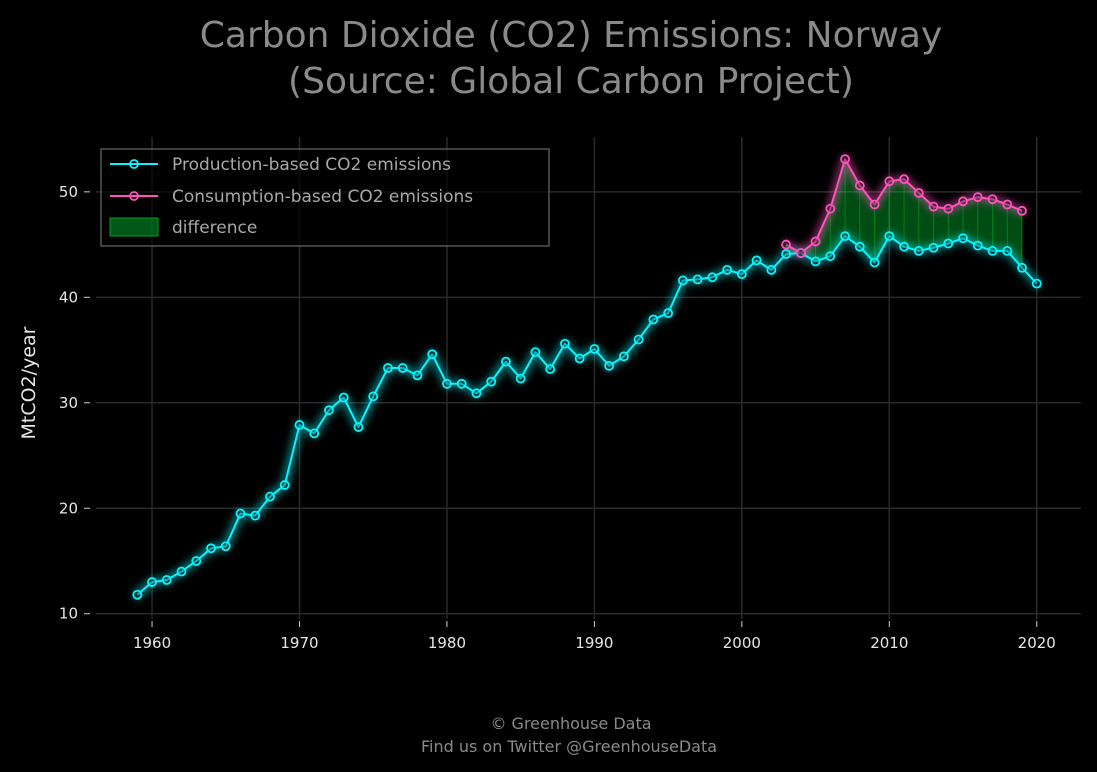 The width and height of the screenshot is (1097, 772). Describe the element at coordinates (571, 35) in the screenshot. I see `chart-title-line-1: Carbon Dioxide (CO2) Emissions: Norway` at that location.